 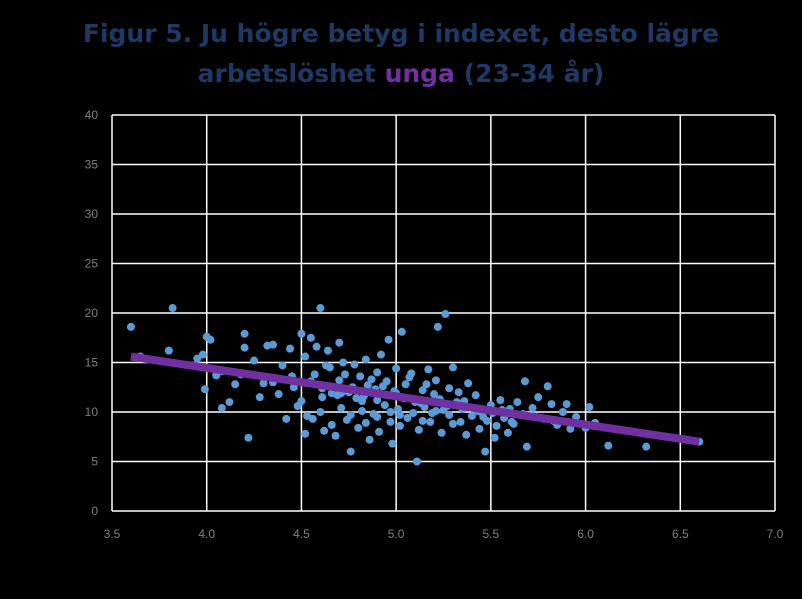 What do you see at coordinates (92, 412) in the screenshot?
I see `y-tick-label: 10` at bounding box center [92, 412].